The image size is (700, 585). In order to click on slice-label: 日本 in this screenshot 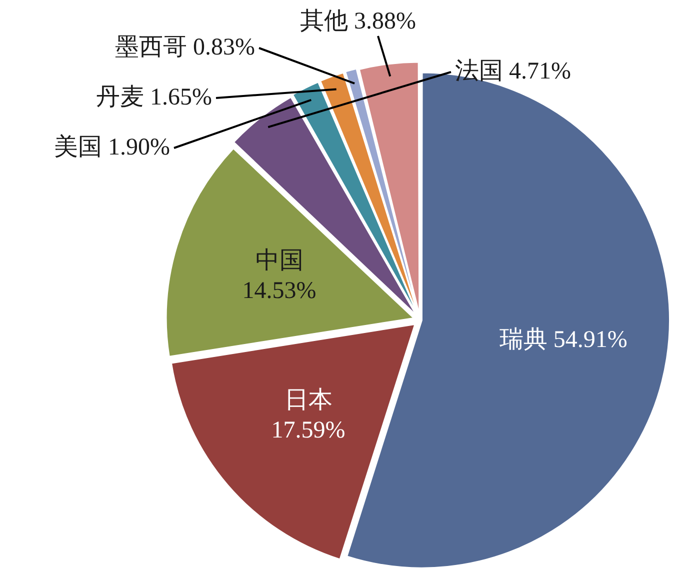, I will do `click(308, 400)`.